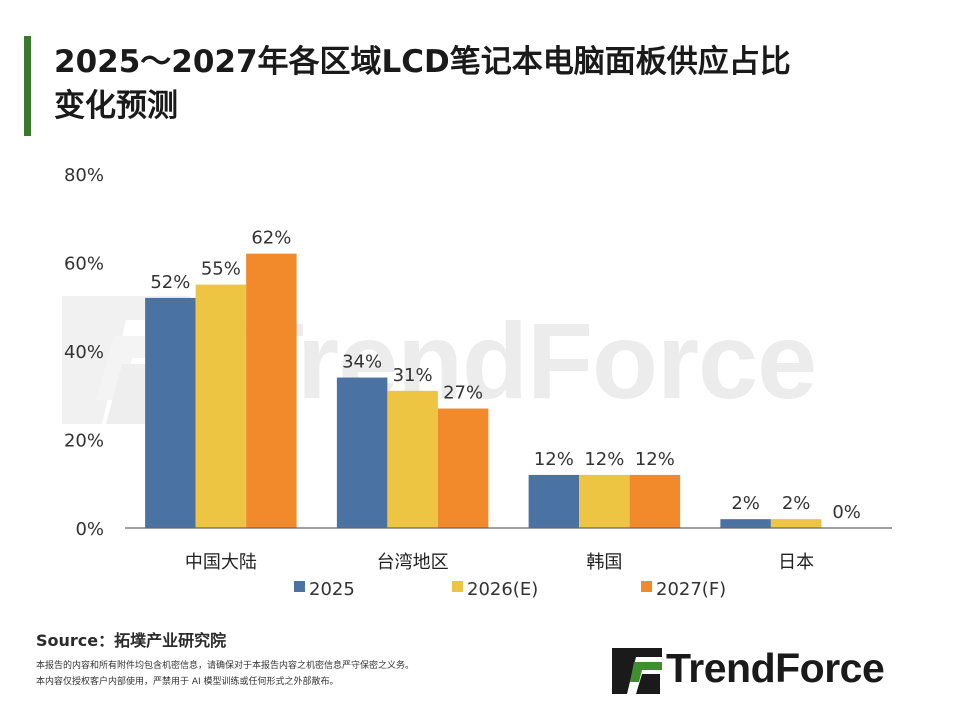 Image resolution: width=960 pixels, height=720 pixels. I want to click on bar-value-label: 27%, so click(463, 393).